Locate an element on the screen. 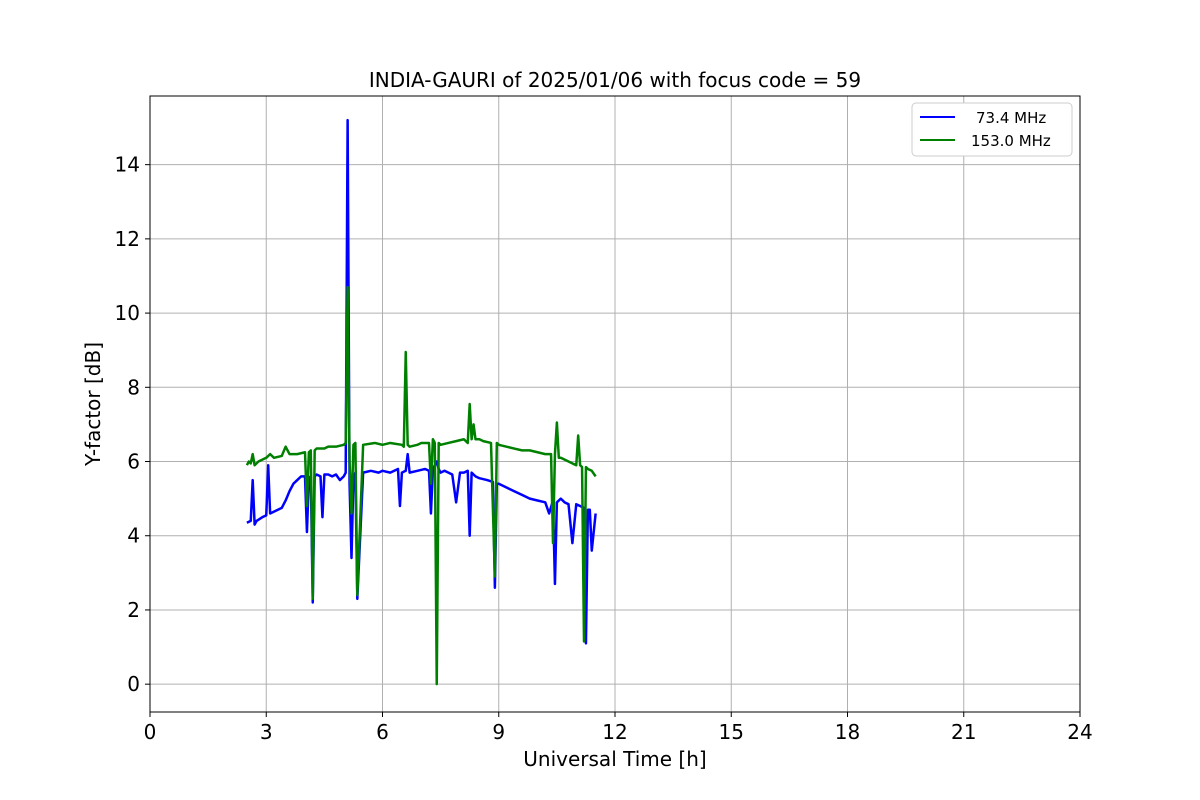  y-tick-label: 10 is located at coordinates (127, 313).